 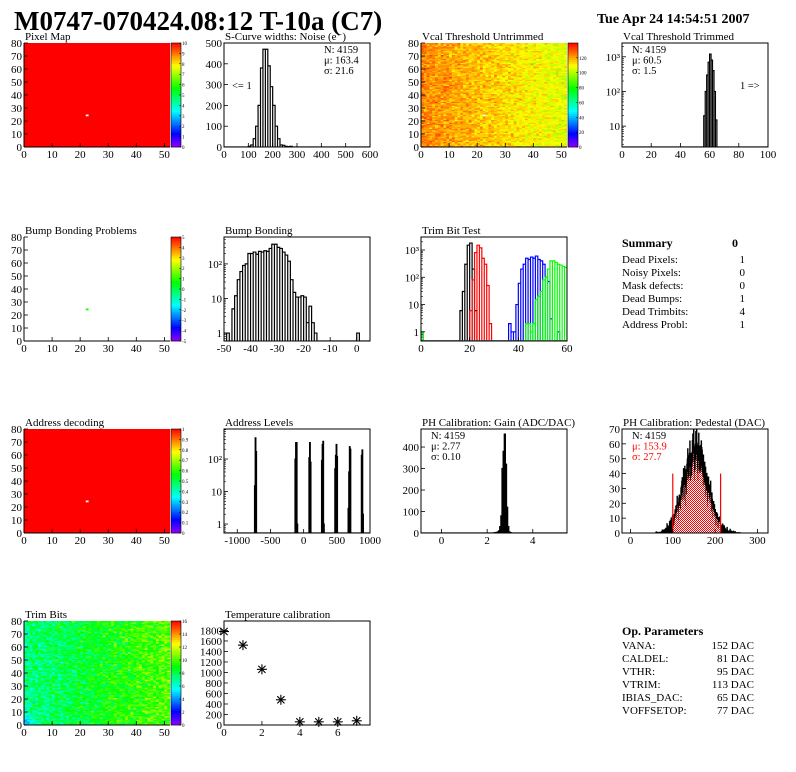 I want to click on x-tick-label: 50, so click(x=562, y=155).